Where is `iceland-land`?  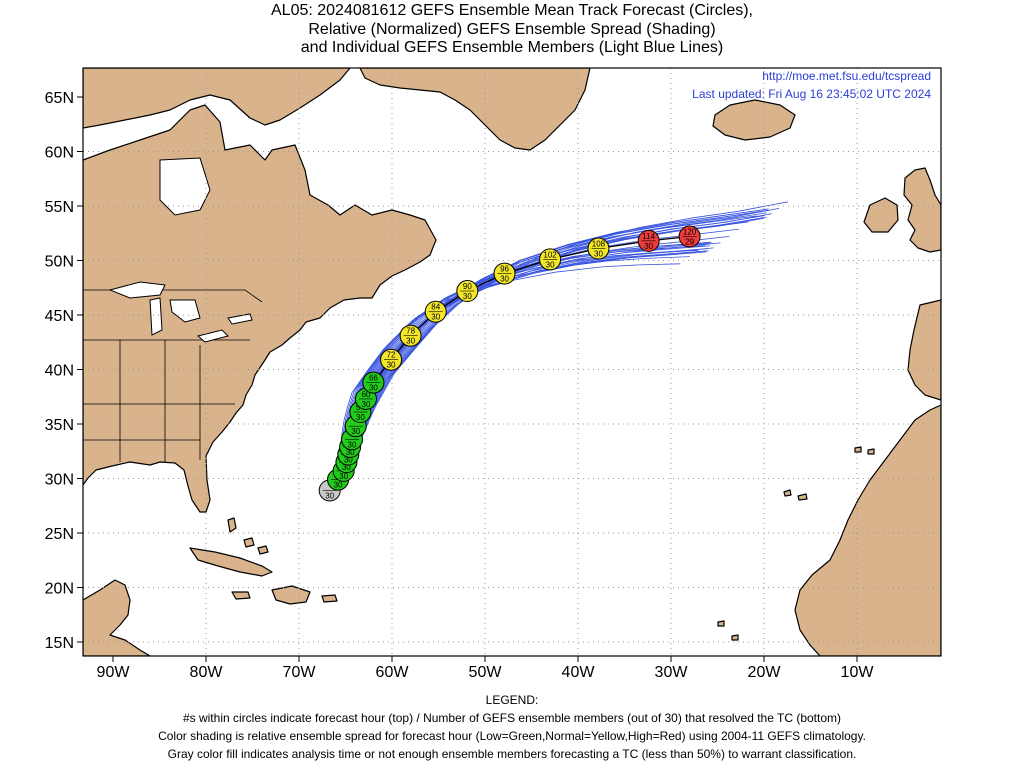
iceland-land is located at coordinates (754, 120).